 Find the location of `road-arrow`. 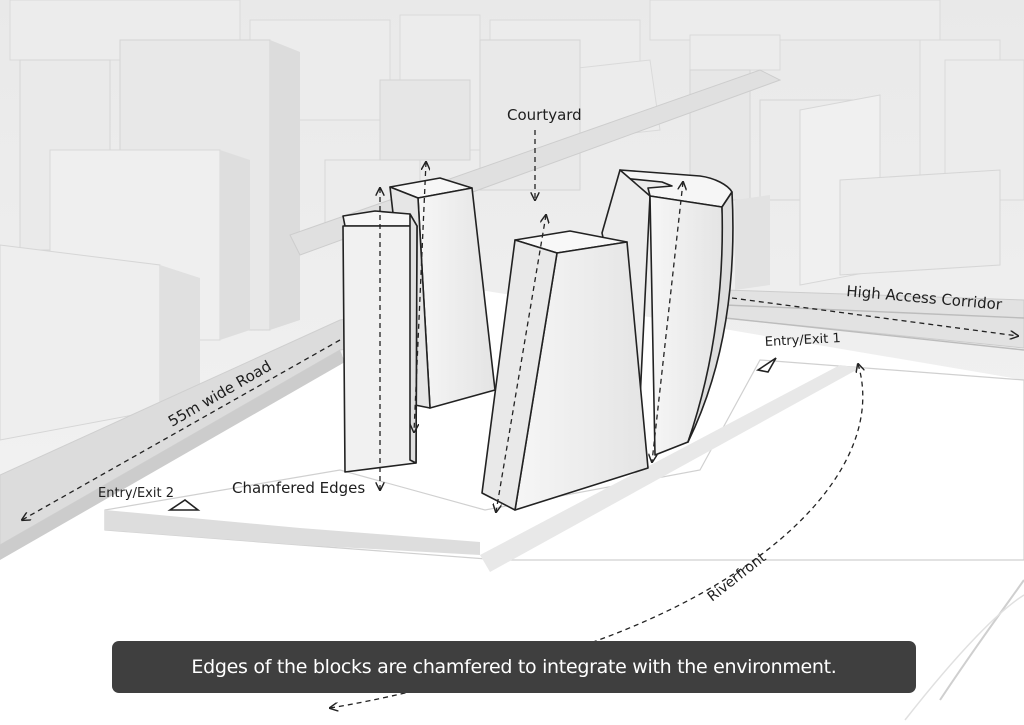

road-arrow is located at coordinates (181, 429).